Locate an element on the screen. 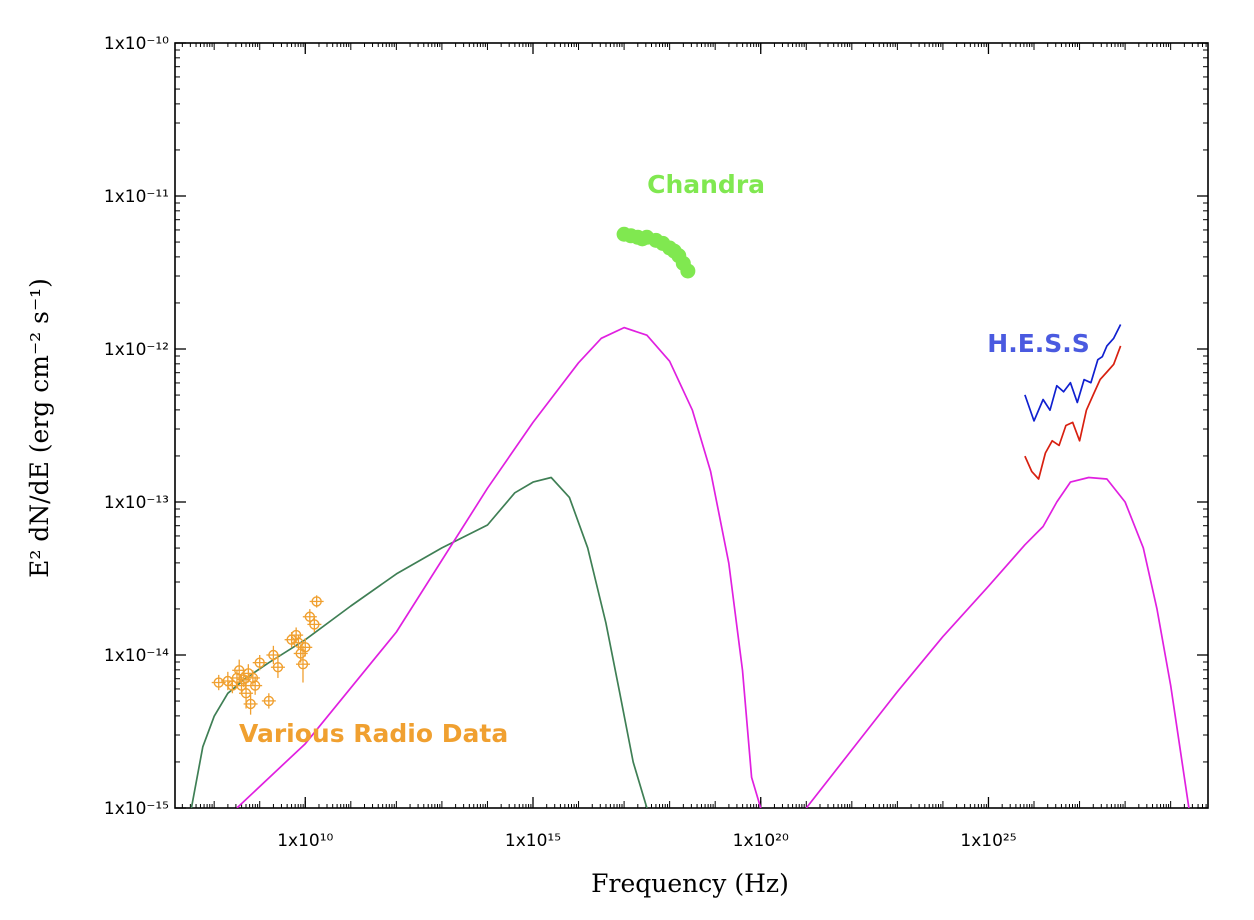 The width and height of the screenshot is (1254, 920). annotation-label: Chandra is located at coordinates (706, 184).